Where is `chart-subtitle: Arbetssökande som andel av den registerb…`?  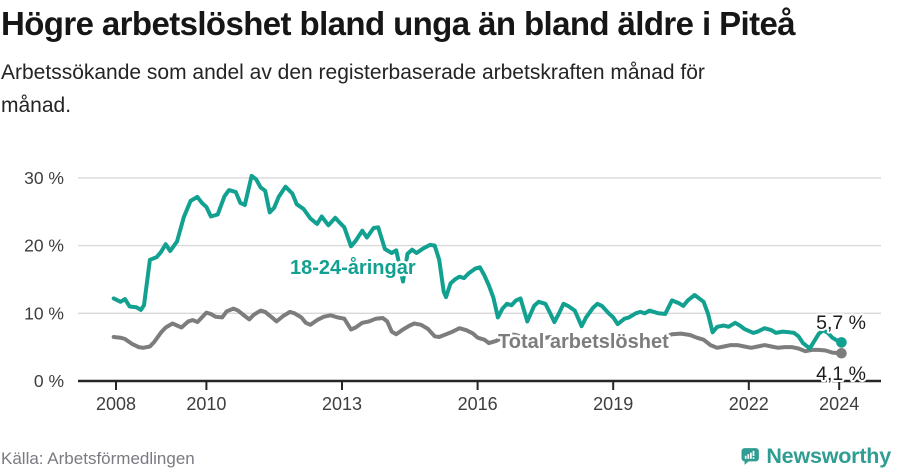 chart-subtitle: Arbetssökande som andel av den registerb… is located at coordinates (431, 89).